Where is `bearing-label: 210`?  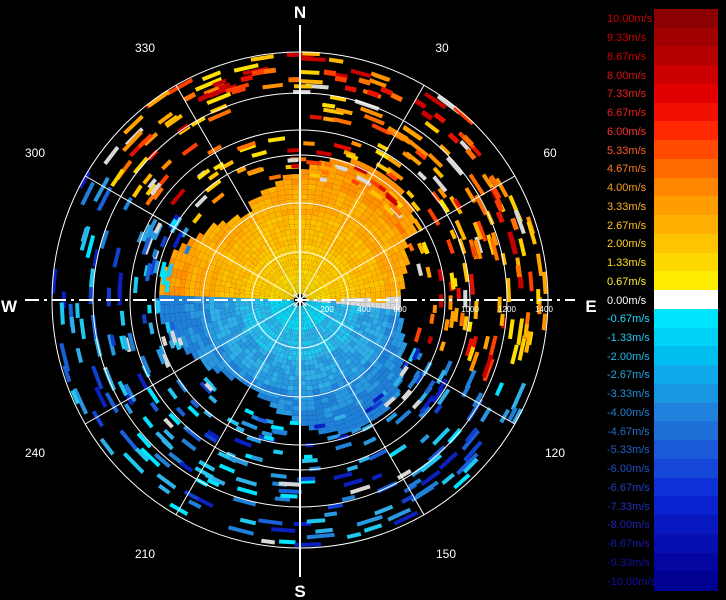 bearing-label: 210 is located at coordinates (145, 554).